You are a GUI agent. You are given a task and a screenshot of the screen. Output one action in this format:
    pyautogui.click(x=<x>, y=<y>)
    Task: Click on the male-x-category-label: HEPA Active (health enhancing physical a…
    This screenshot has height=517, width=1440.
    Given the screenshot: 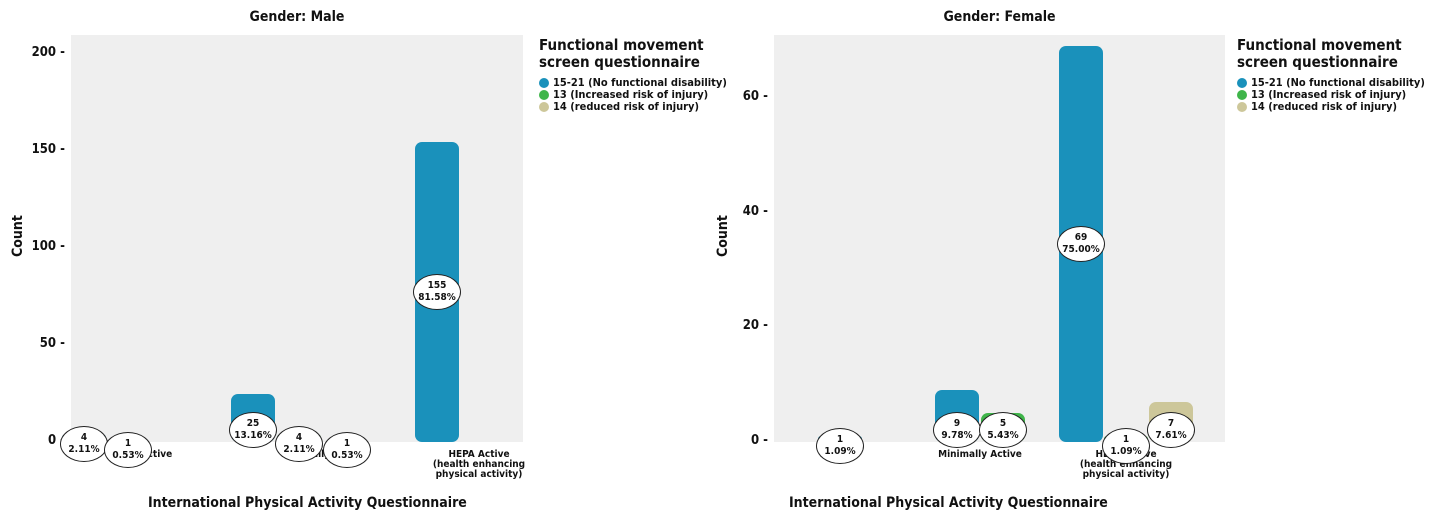 What is the action you would take?
    pyautogui.click(x=479, y=464)
    